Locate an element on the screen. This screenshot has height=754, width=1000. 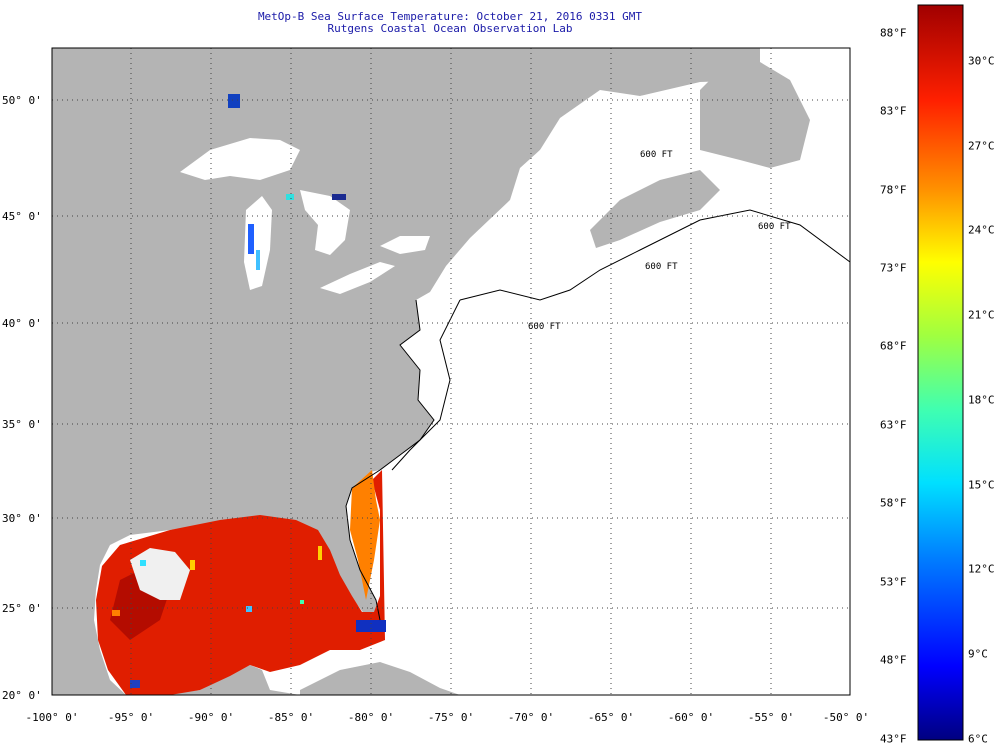
colorbar-c-label: 18°C is located at coordinates (981, 400).